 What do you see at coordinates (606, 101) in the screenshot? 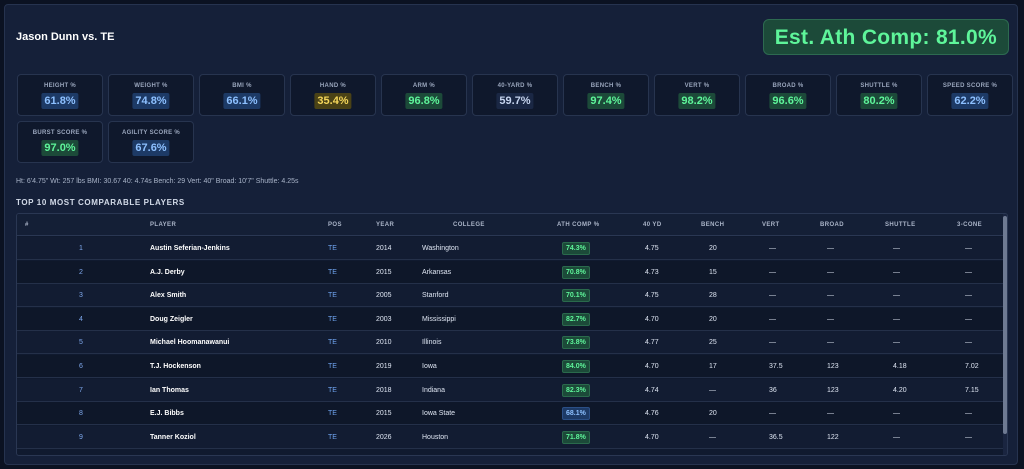
I see `metric-value: 97.4%` at bounding box center [606, 101].